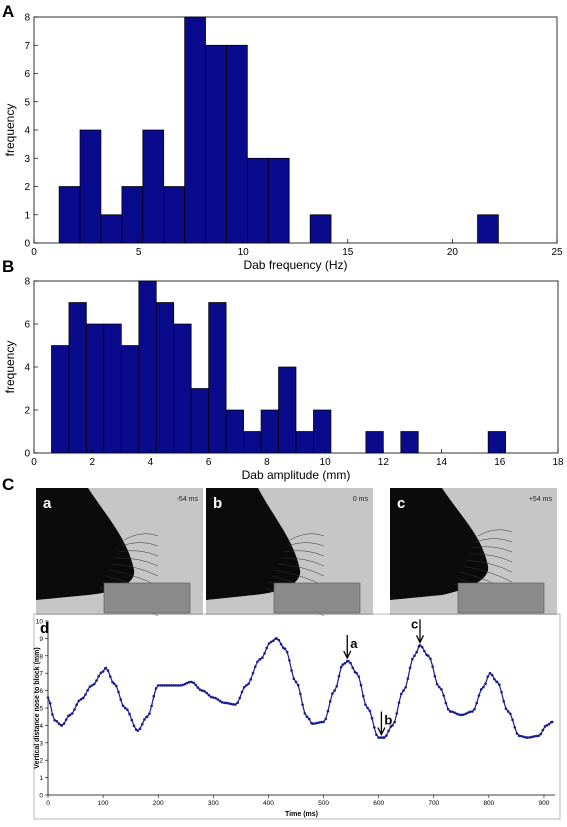 This screenshot has width=567, height=827. I want to click on frame-timestamp: 0 ms, so click(361, 499).